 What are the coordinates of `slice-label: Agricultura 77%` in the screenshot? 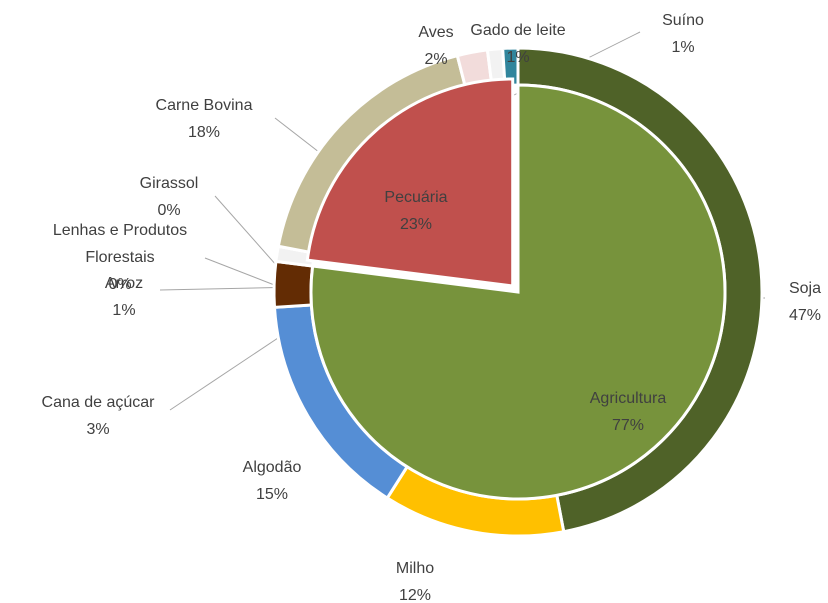 It's located at (628, 412).